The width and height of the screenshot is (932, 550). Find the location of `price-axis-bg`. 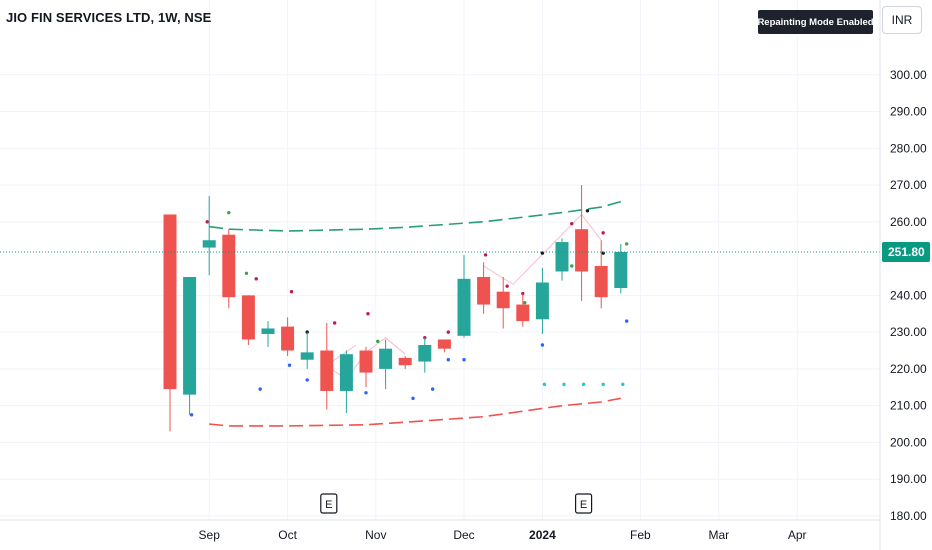

price-axis-bg is located at coordinates (906, 275).